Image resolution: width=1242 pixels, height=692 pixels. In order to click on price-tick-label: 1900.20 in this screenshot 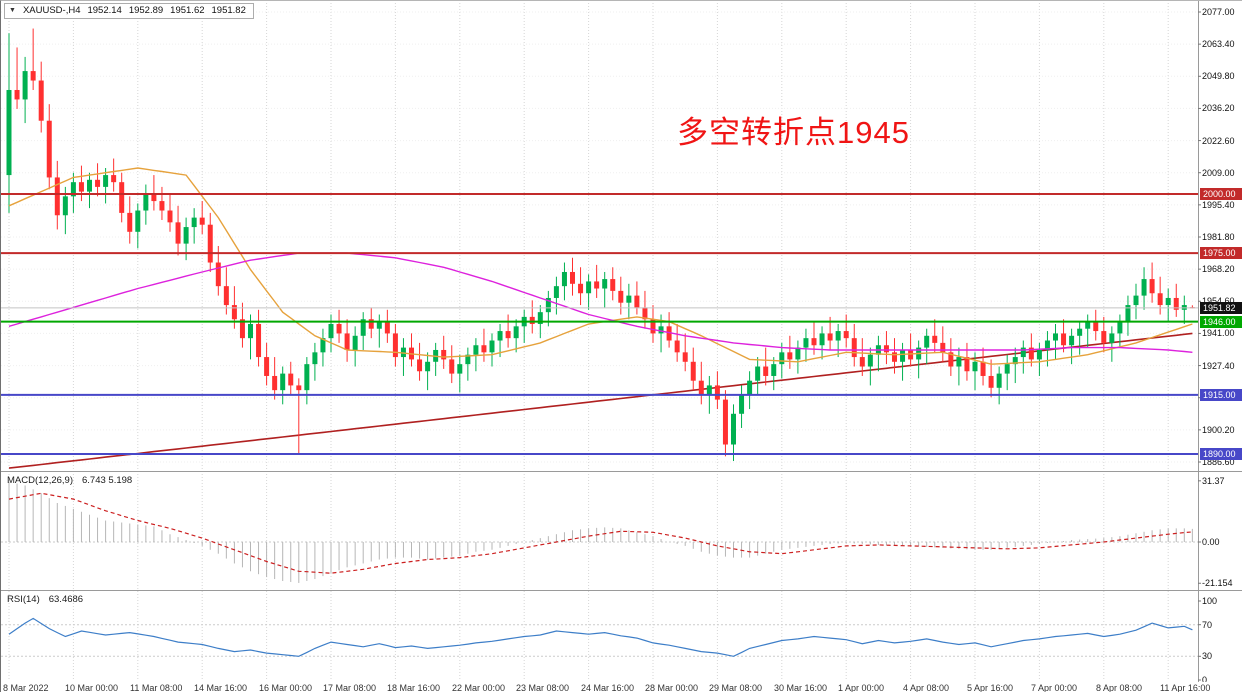, I will do `click(1218, 429)`.